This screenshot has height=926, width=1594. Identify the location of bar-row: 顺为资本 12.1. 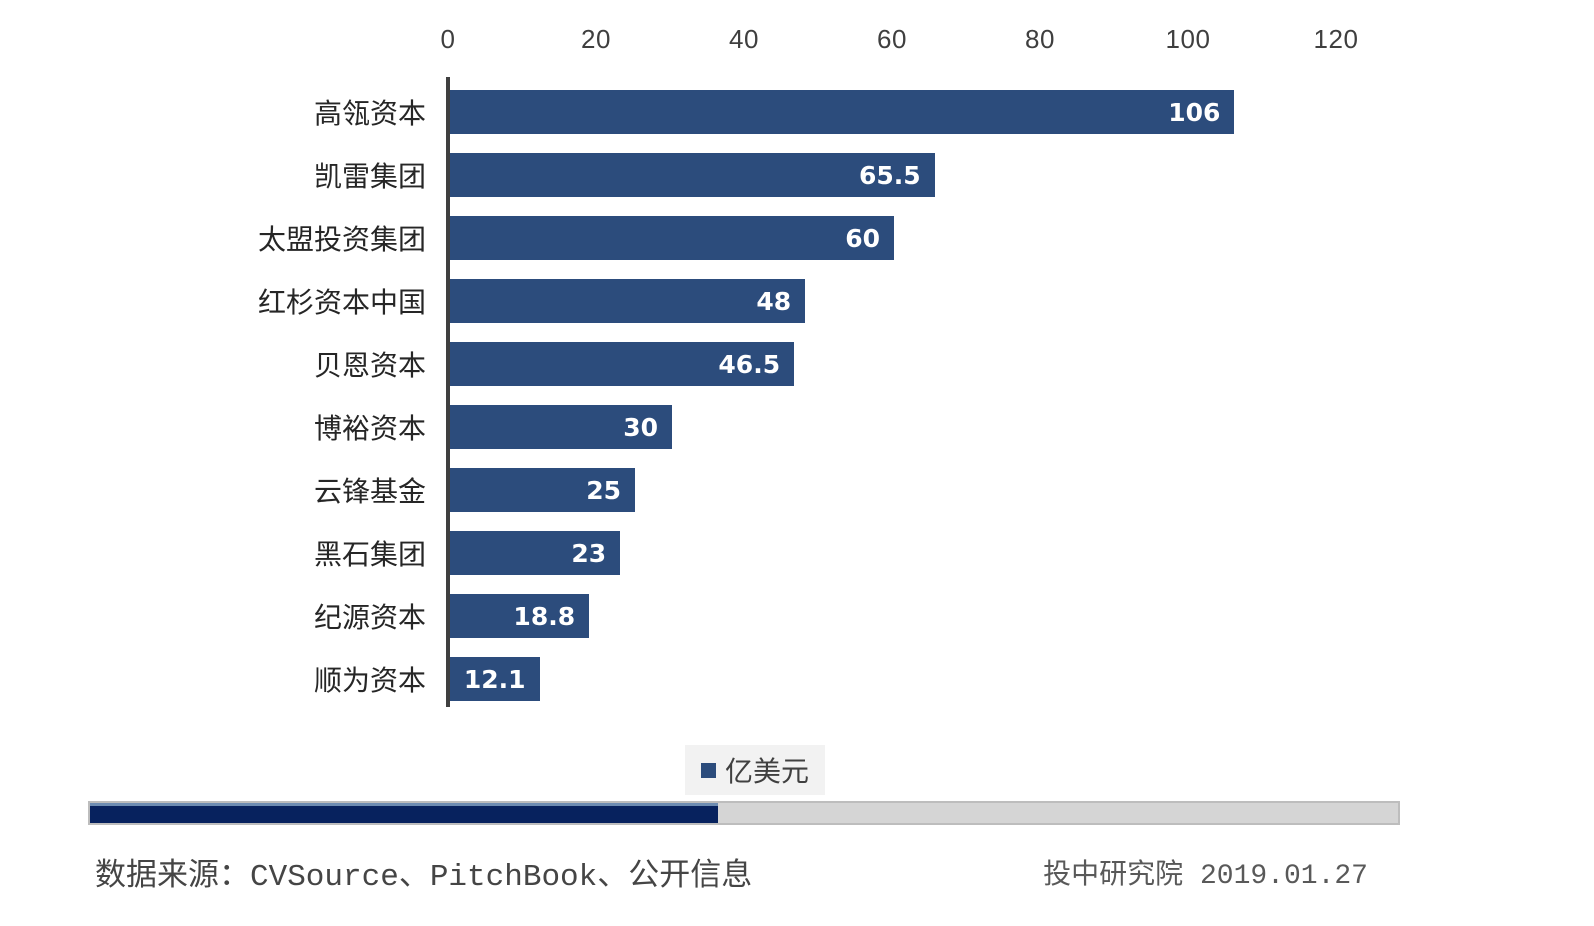
(797, 679).